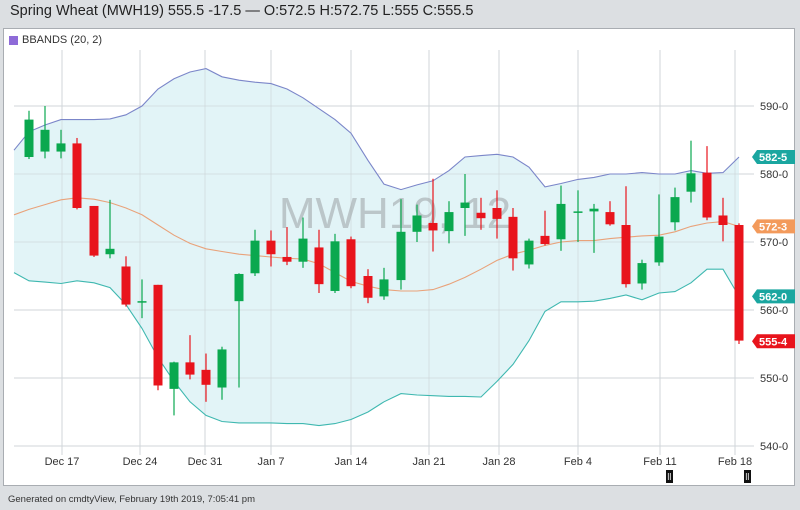 Image resolution: width=800 pixels, height=510 pixels. What do you see at coordinates (774, 379) in the screenshot?
I see `y-tick-label: 550-0` at bounding box center [774, 379].